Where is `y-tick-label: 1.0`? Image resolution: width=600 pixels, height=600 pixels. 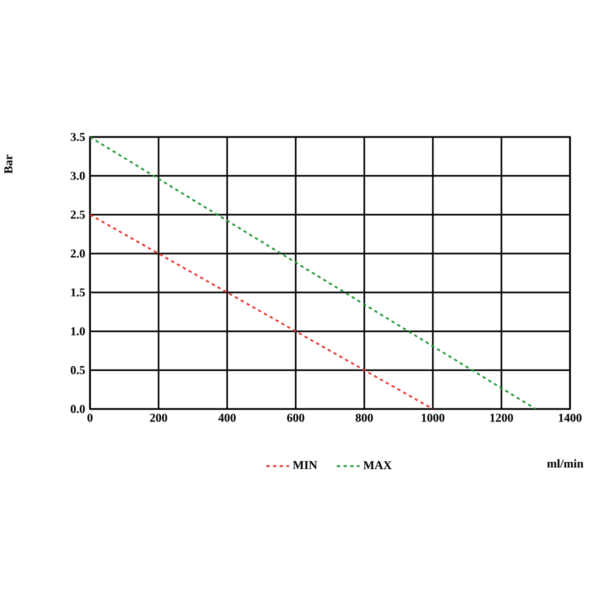 y-tick-label: 1.0 is located at coordinates (78, 331).